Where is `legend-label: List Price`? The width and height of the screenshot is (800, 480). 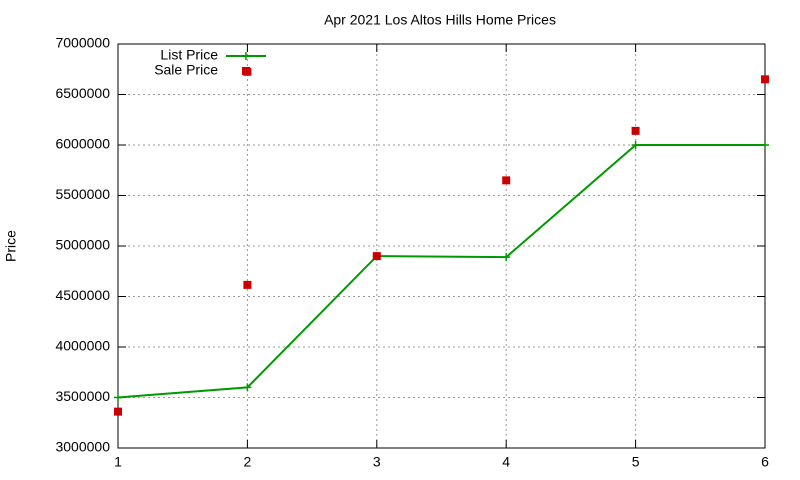
legend-label: List Price is located at coordinates (189, 55).